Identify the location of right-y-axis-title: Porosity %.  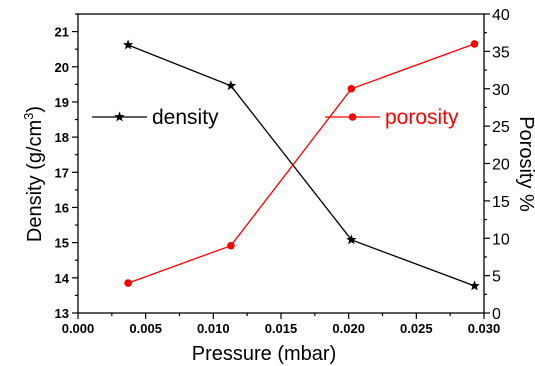
(525, 164).